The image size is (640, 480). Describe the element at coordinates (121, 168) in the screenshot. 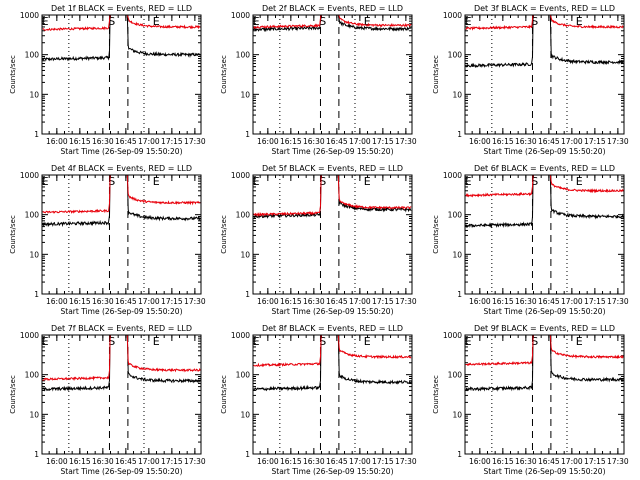

I see `panel-title: Det 4f BLACK = Events, RED = LLD` at that location.